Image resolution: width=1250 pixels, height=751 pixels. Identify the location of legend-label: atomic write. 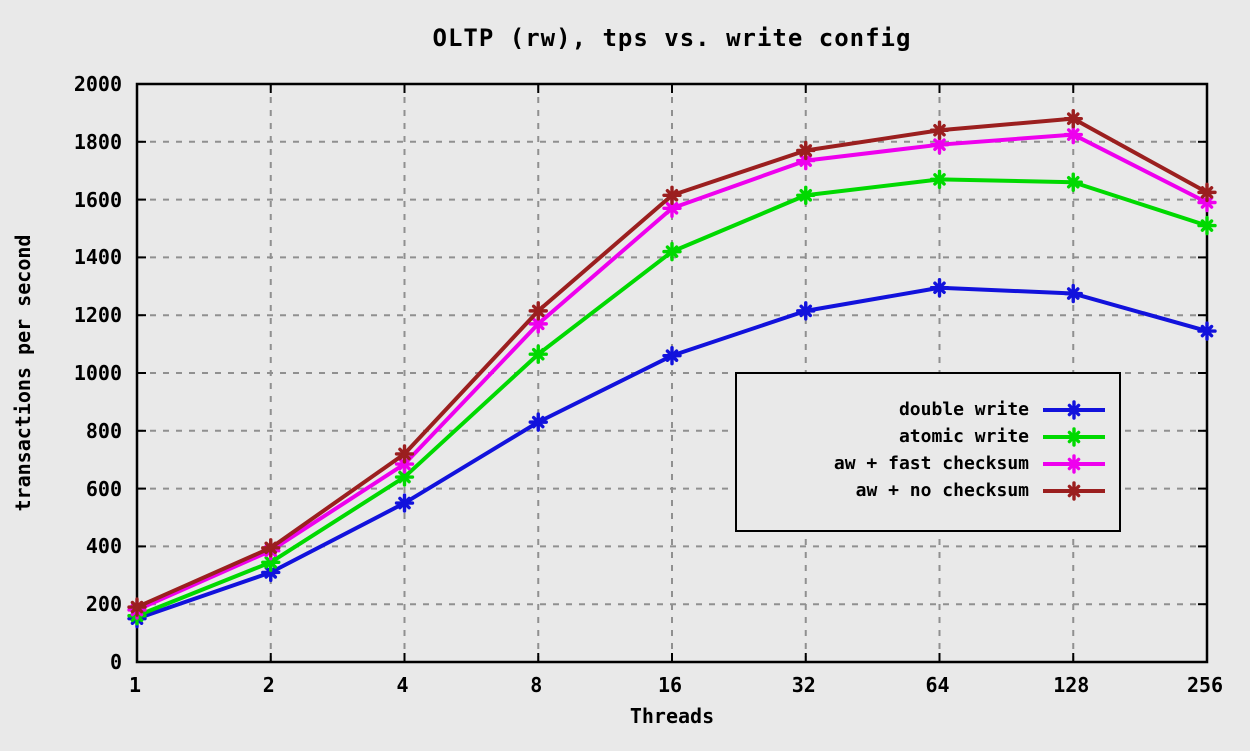
(963, 436).